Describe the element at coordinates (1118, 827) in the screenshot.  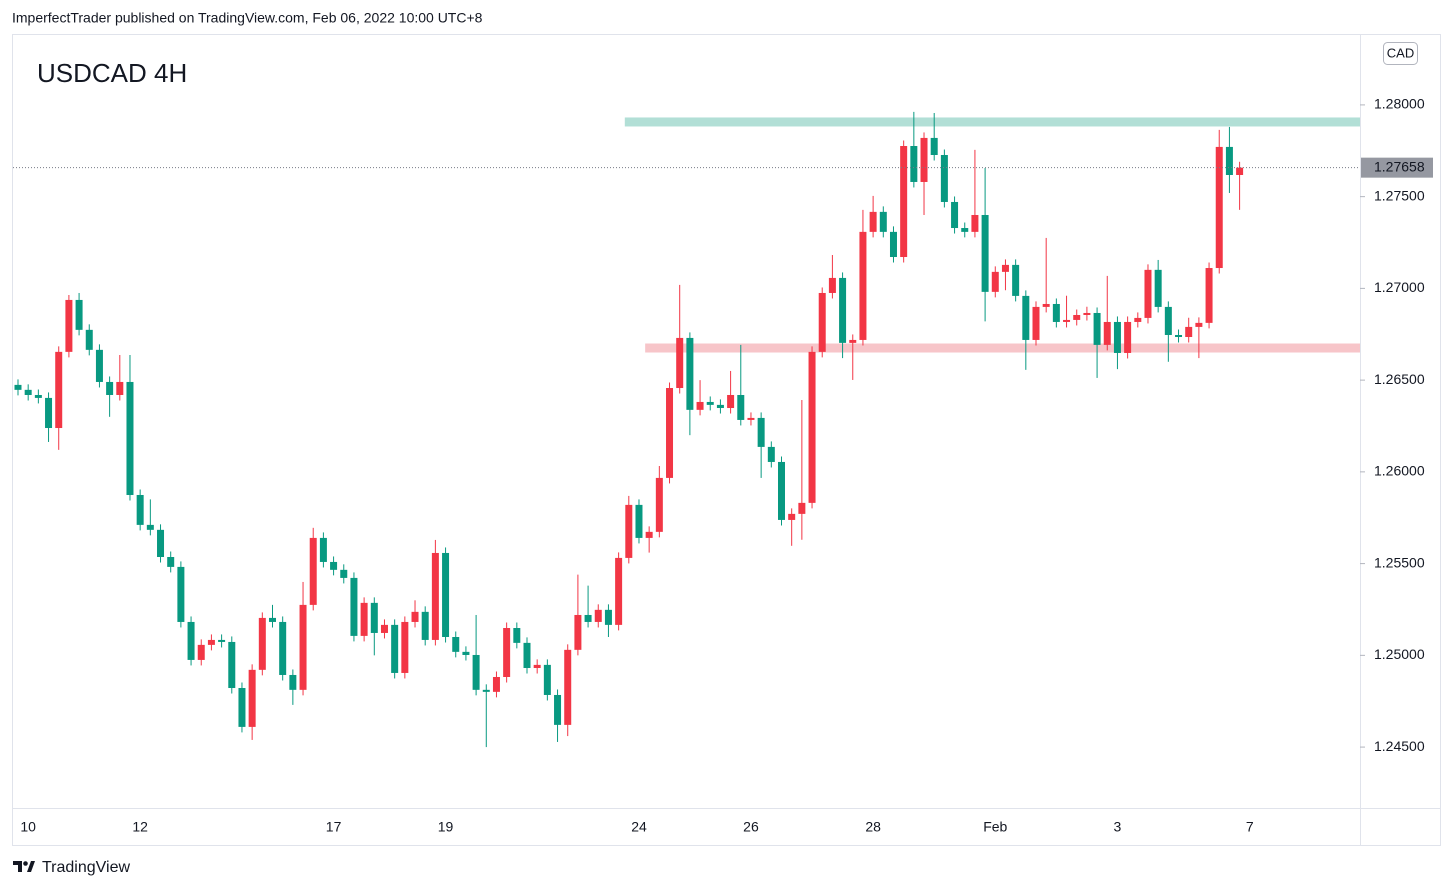
I see `x-tick-label: 3` at that location.